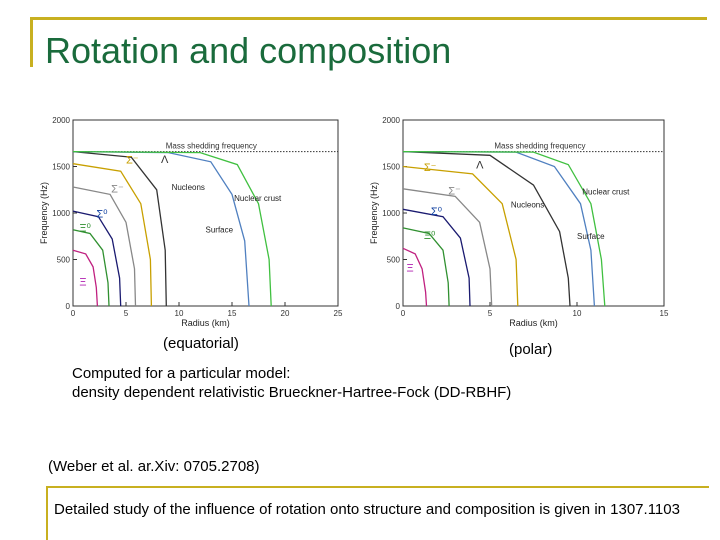 The image size is (720, 540). I want to click on top-accent-line, so click(368, 18).